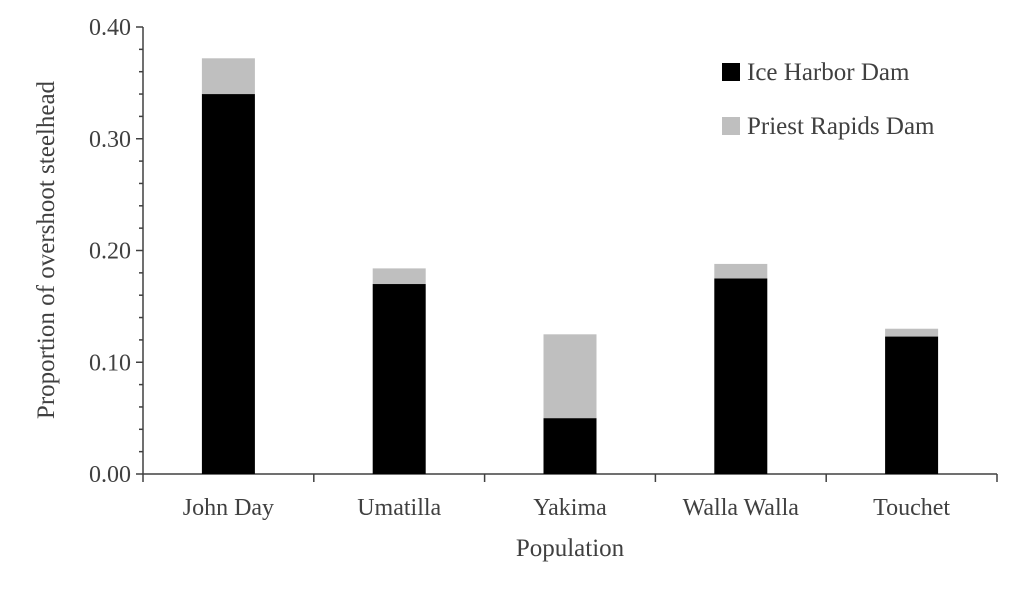 The height and width of the screenshot is (591, 1024). What do you see at coordinates (570, 548) in the screenshot?
I see `x-axis-title: Population` at bounding box center [570, 548].